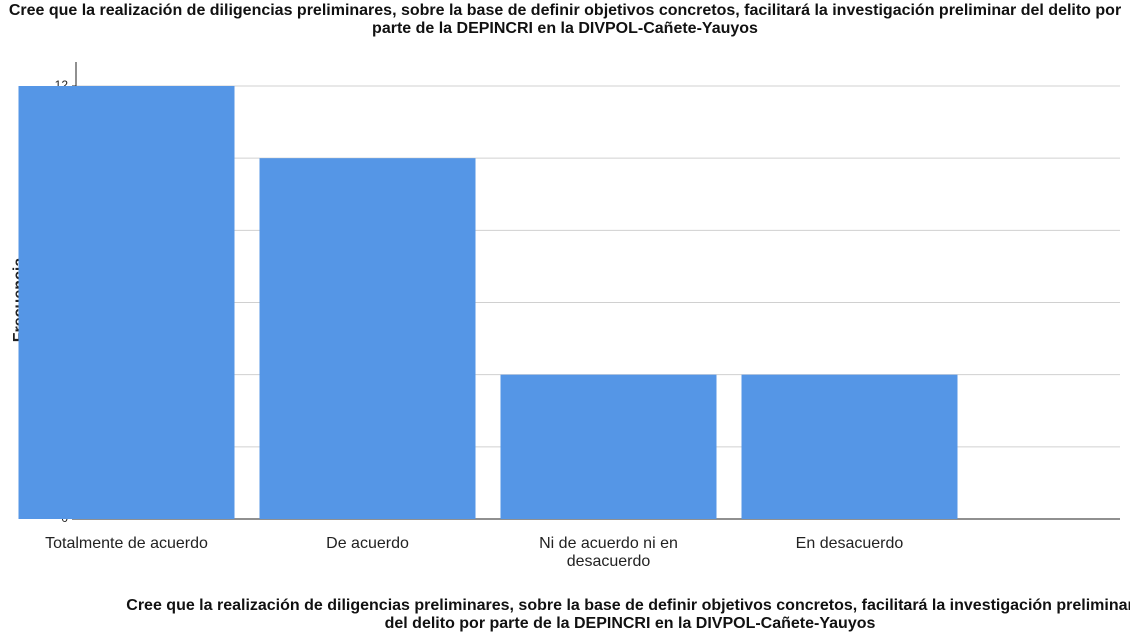 The width and height of the screenshot is (1130, 639). I want to click on x-tick-label: De acuerdo, so click(367, 543).